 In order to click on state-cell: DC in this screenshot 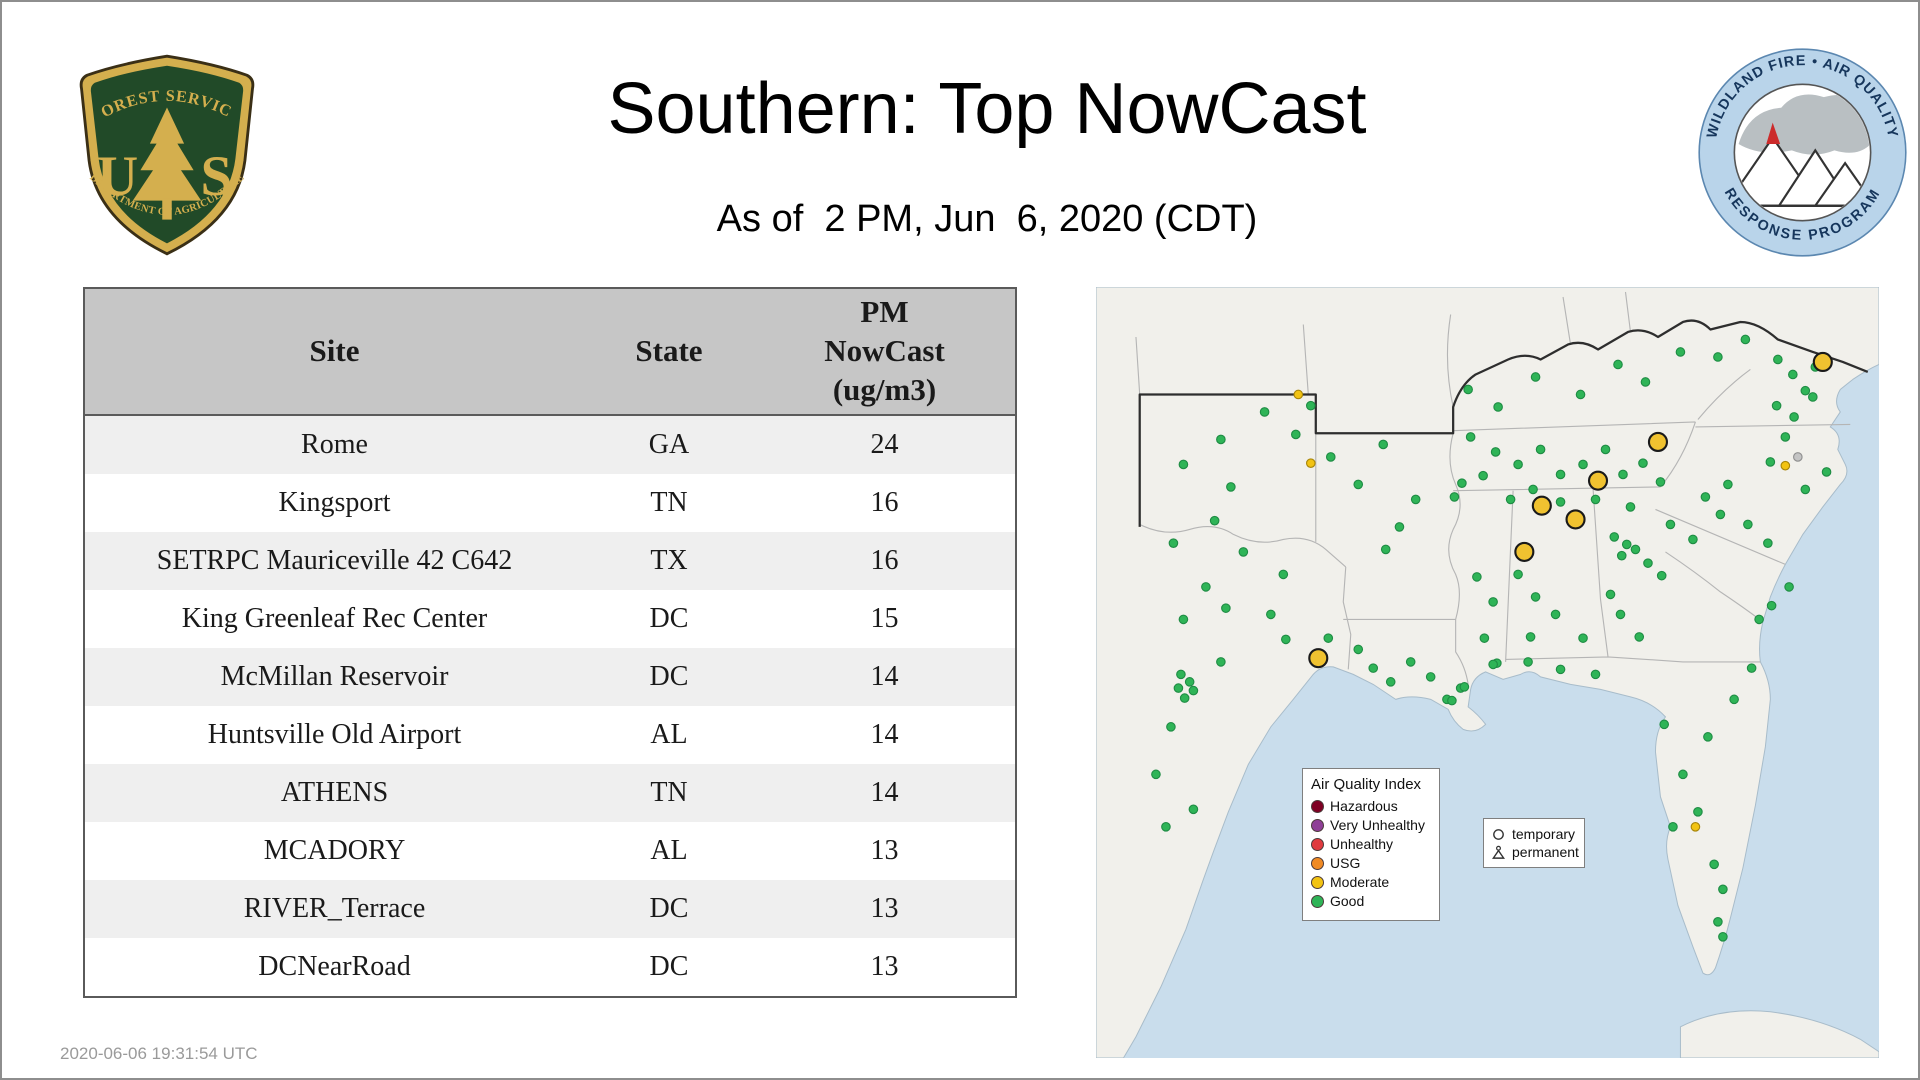, I will do `click(669, 908)`.